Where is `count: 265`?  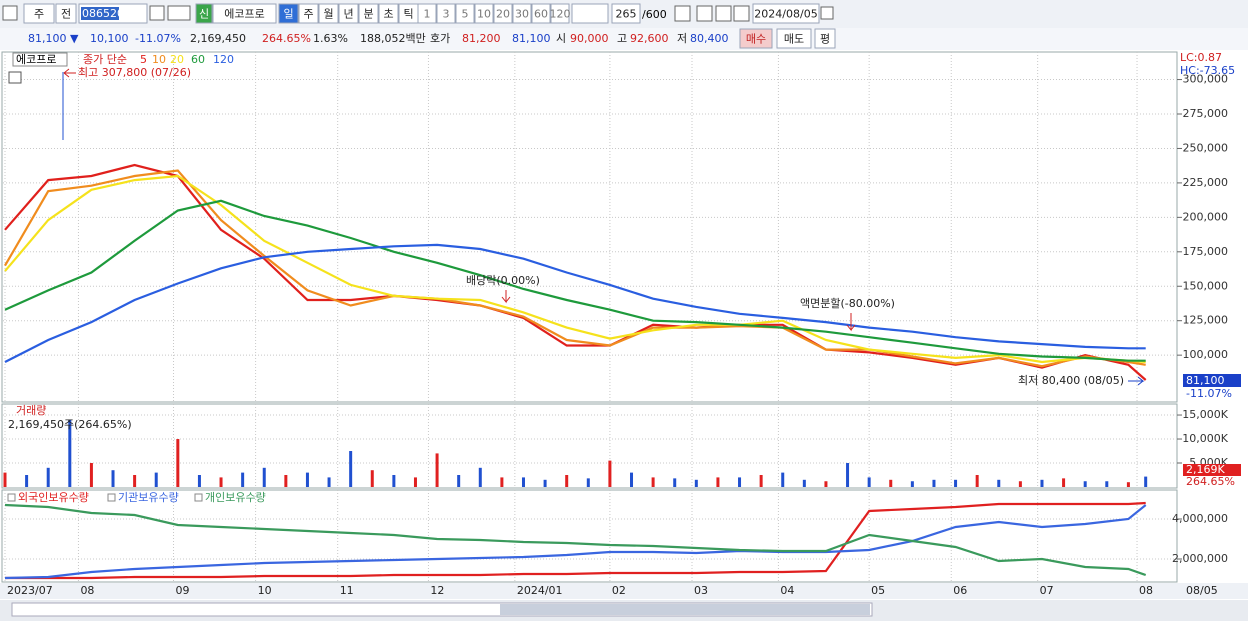
count: 265 is located at coordinates (626, 14).